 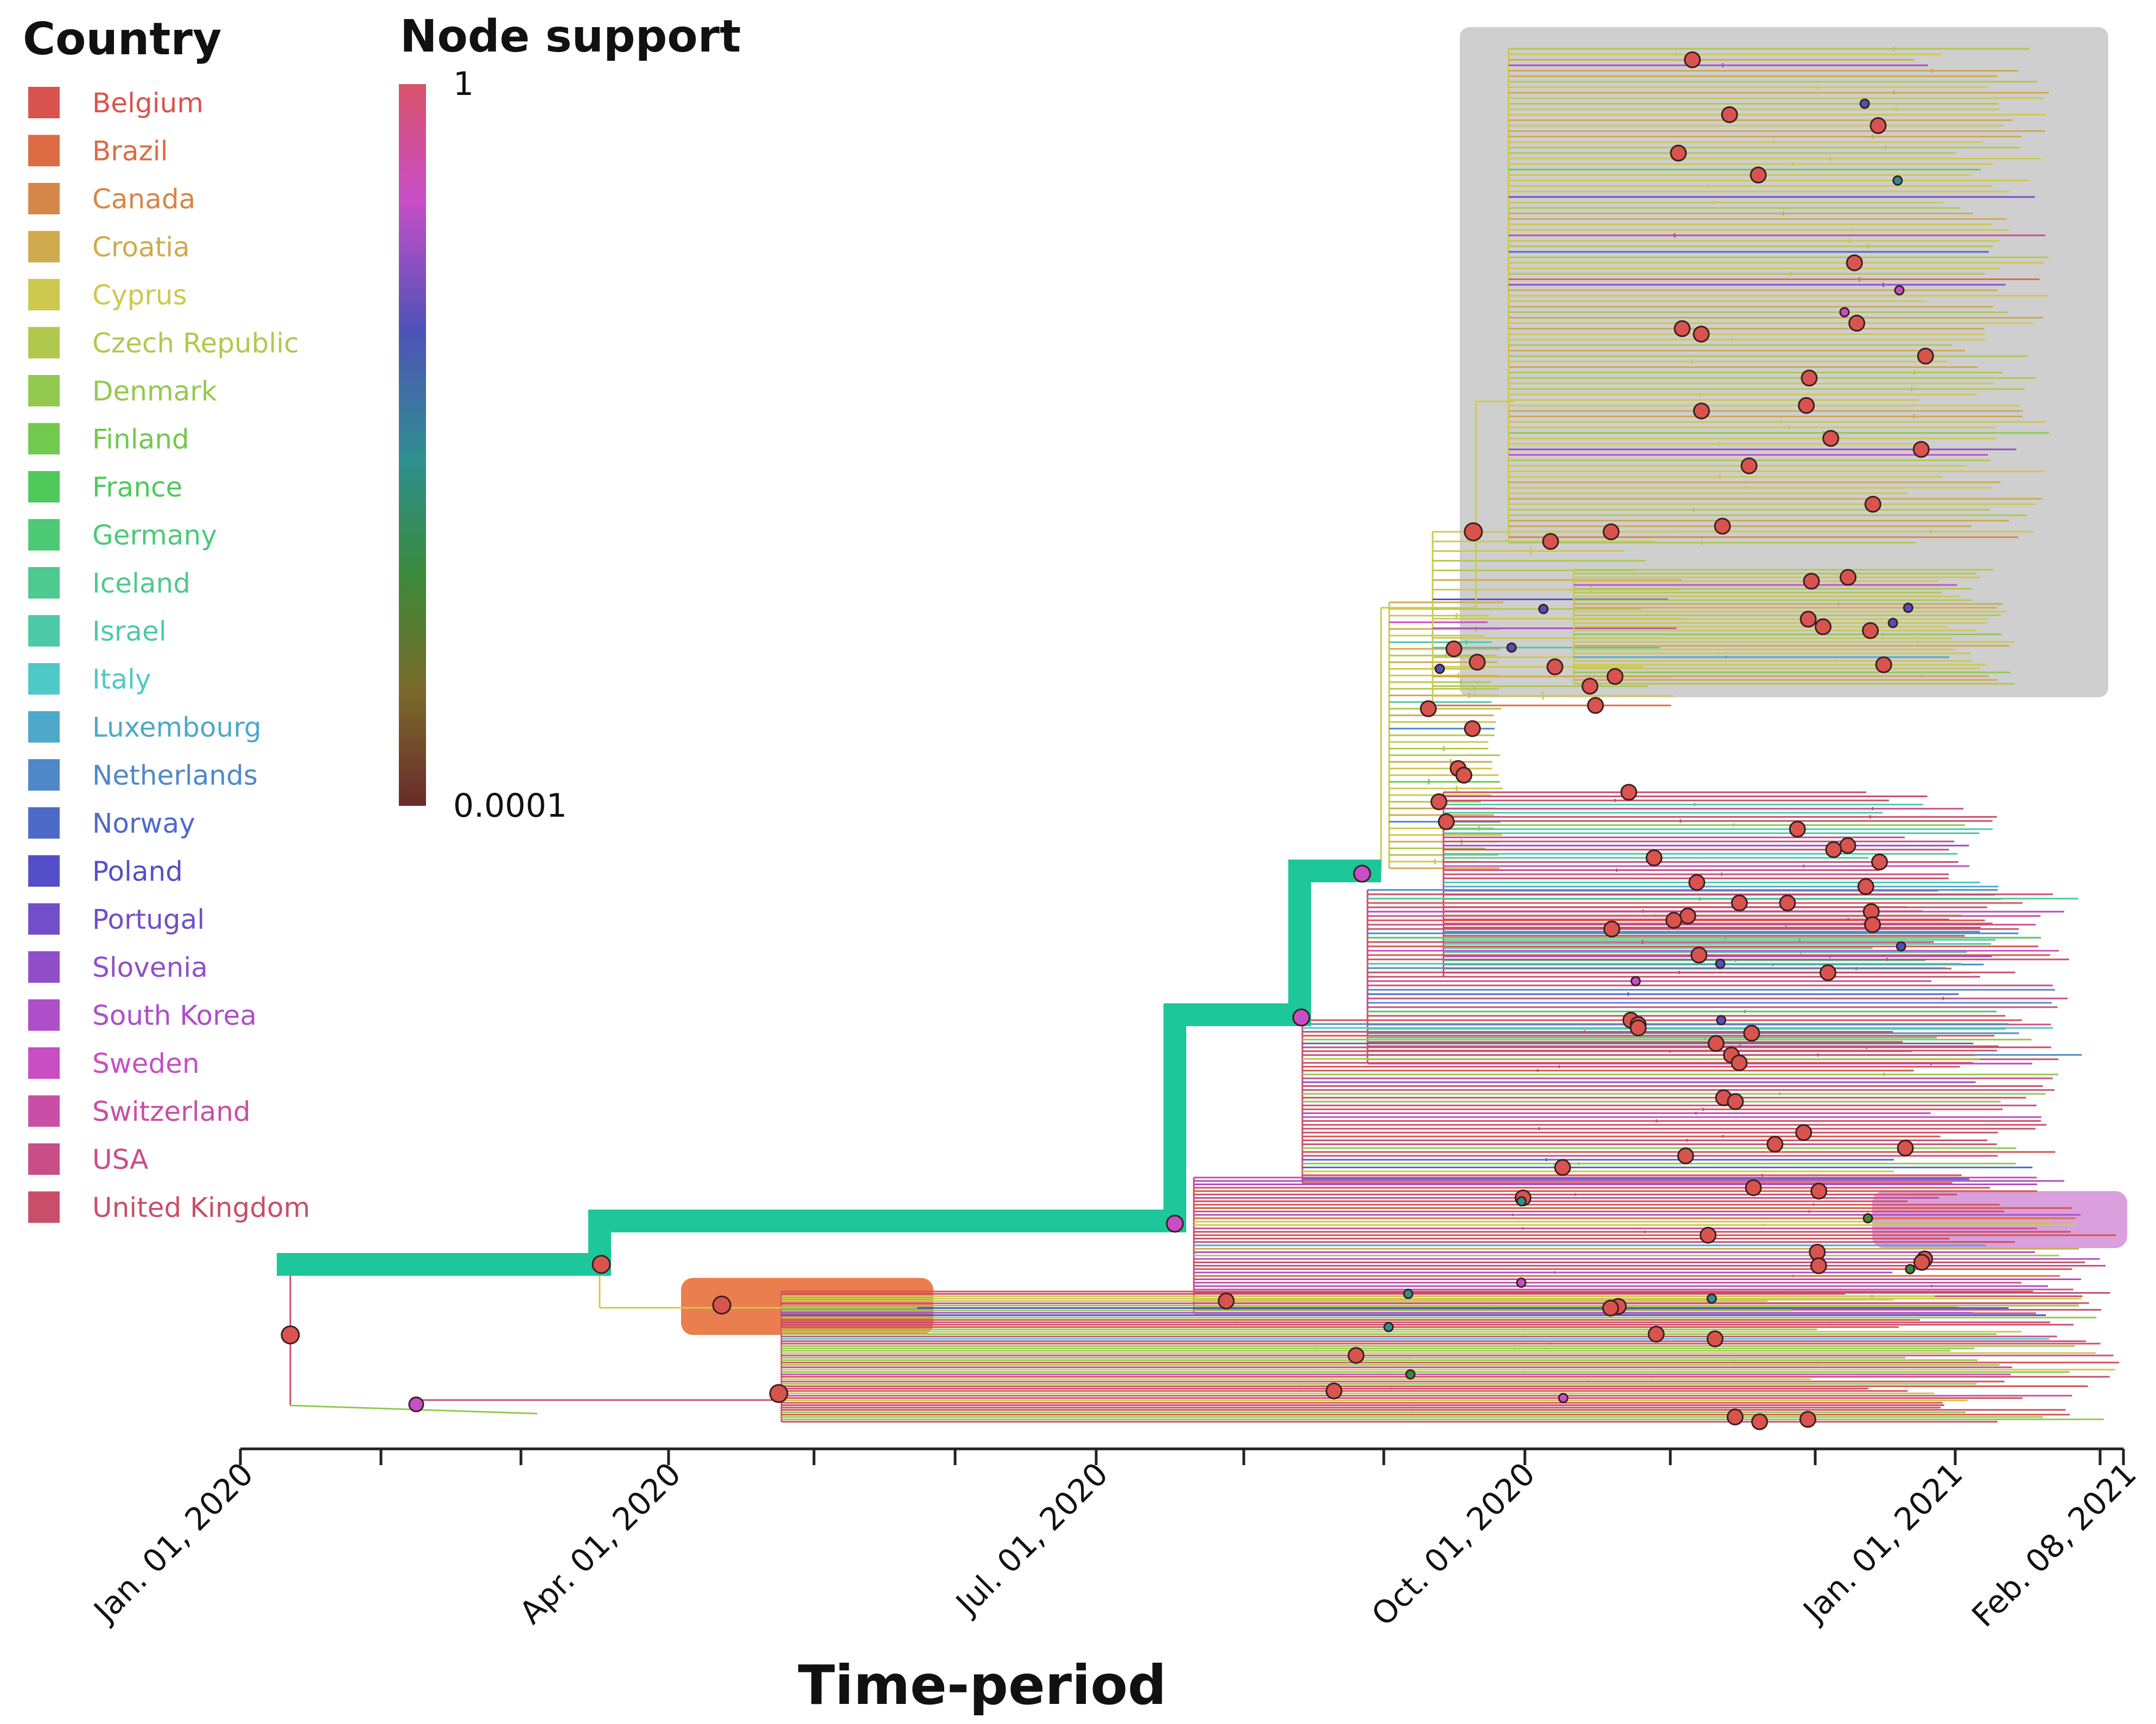 What do you see at coordinates (195, 343) in the screenshot?
I see `legend-label: Czech Republic` at bounding box center [195, 343].